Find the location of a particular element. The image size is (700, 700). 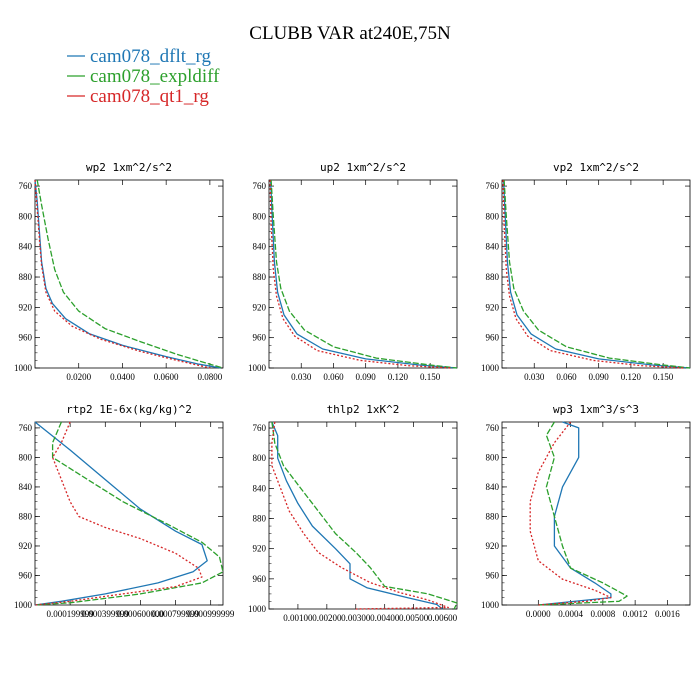

panel-title: thlp2 1xK^2 is located at coordinates (363, 409).